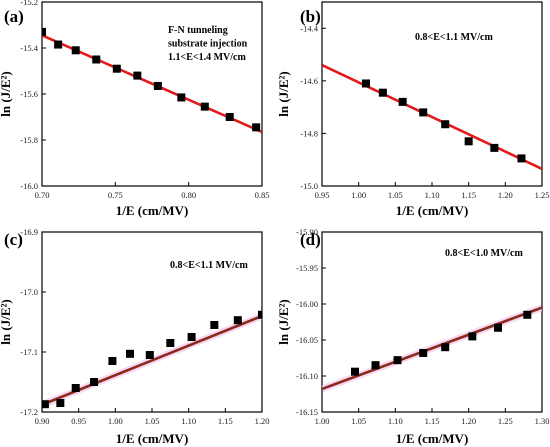  Describe the element at coordinates (307, 340) in the screenshot. I see `y-tick-label: -16.05` at that location.